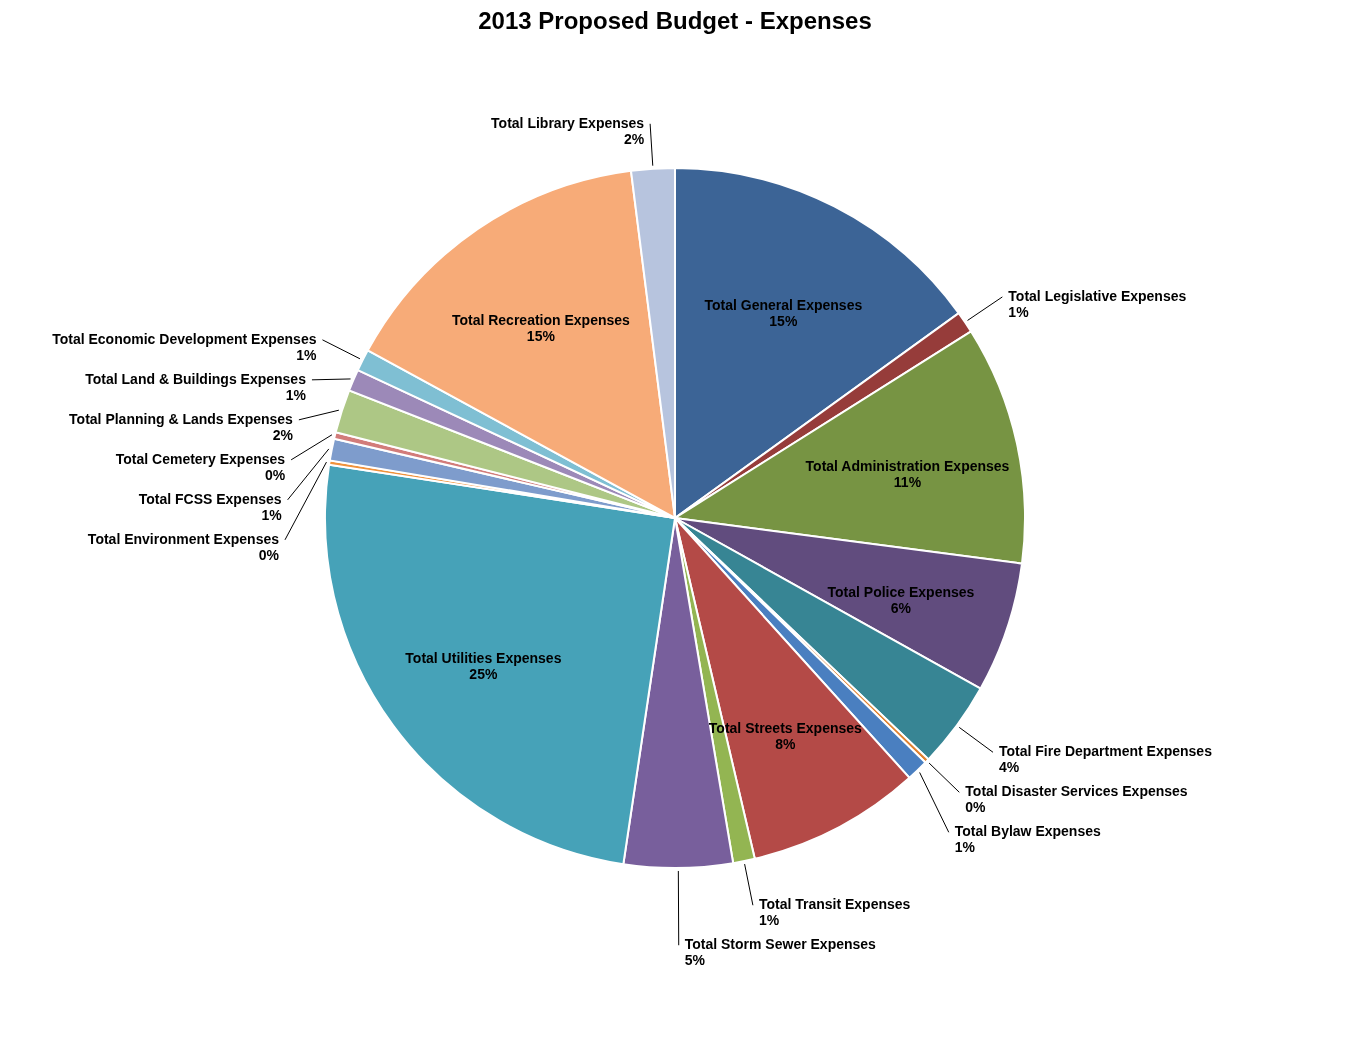  Describe the element at coordinates (907, 466) in the screenshot. I see `slice-label: Total Administration Expenses` at that location.